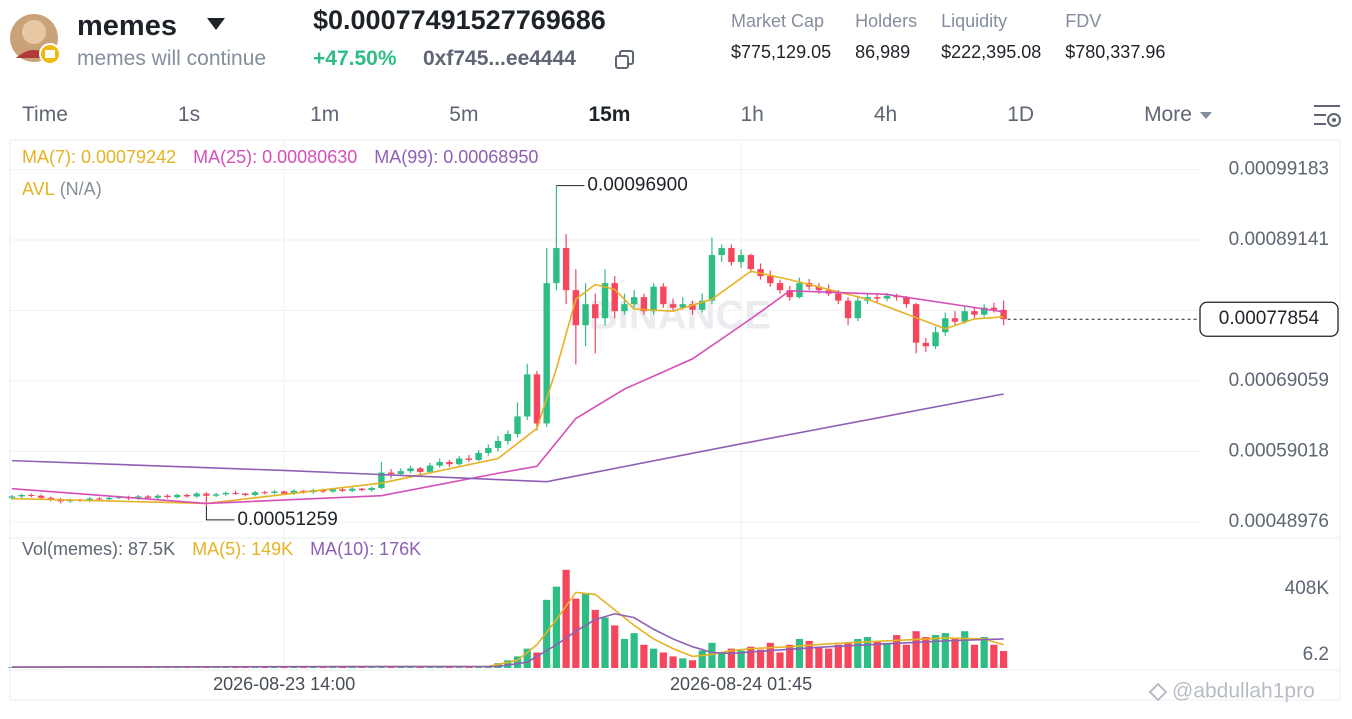  Describe the element at coordinates (625, 60) in the screenshot. I see `copy-icon` at that location.